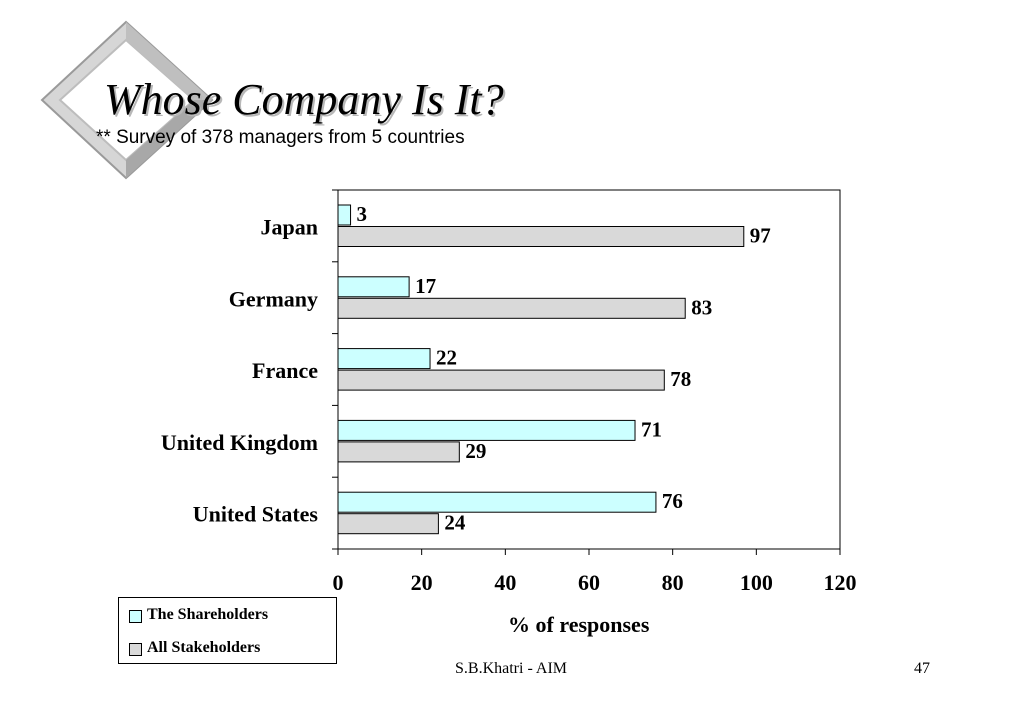 Image resolution: width=1023 pixels, height=708 pixels. Describe the element at coordinates (239, 442) in the screenshot. I see `category-label: United Kingdom` at that location.